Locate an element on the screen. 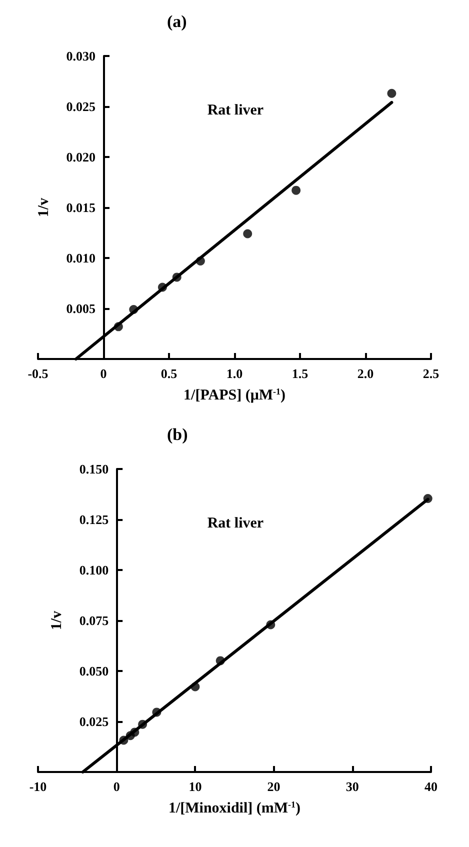 Image resolution: width=469 pixels, height=847 pixels. x-tick-label: 1.0 is located at coordinates (234, 373).